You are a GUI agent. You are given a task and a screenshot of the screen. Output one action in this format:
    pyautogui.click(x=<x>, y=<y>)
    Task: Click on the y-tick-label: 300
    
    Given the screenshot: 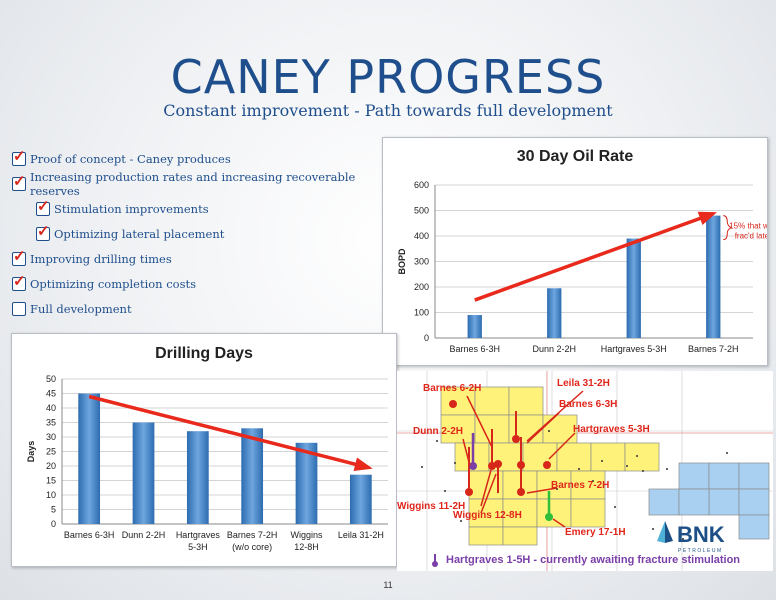 What is the action you would take?
    pyautogui.click(x=421, y=262)
    